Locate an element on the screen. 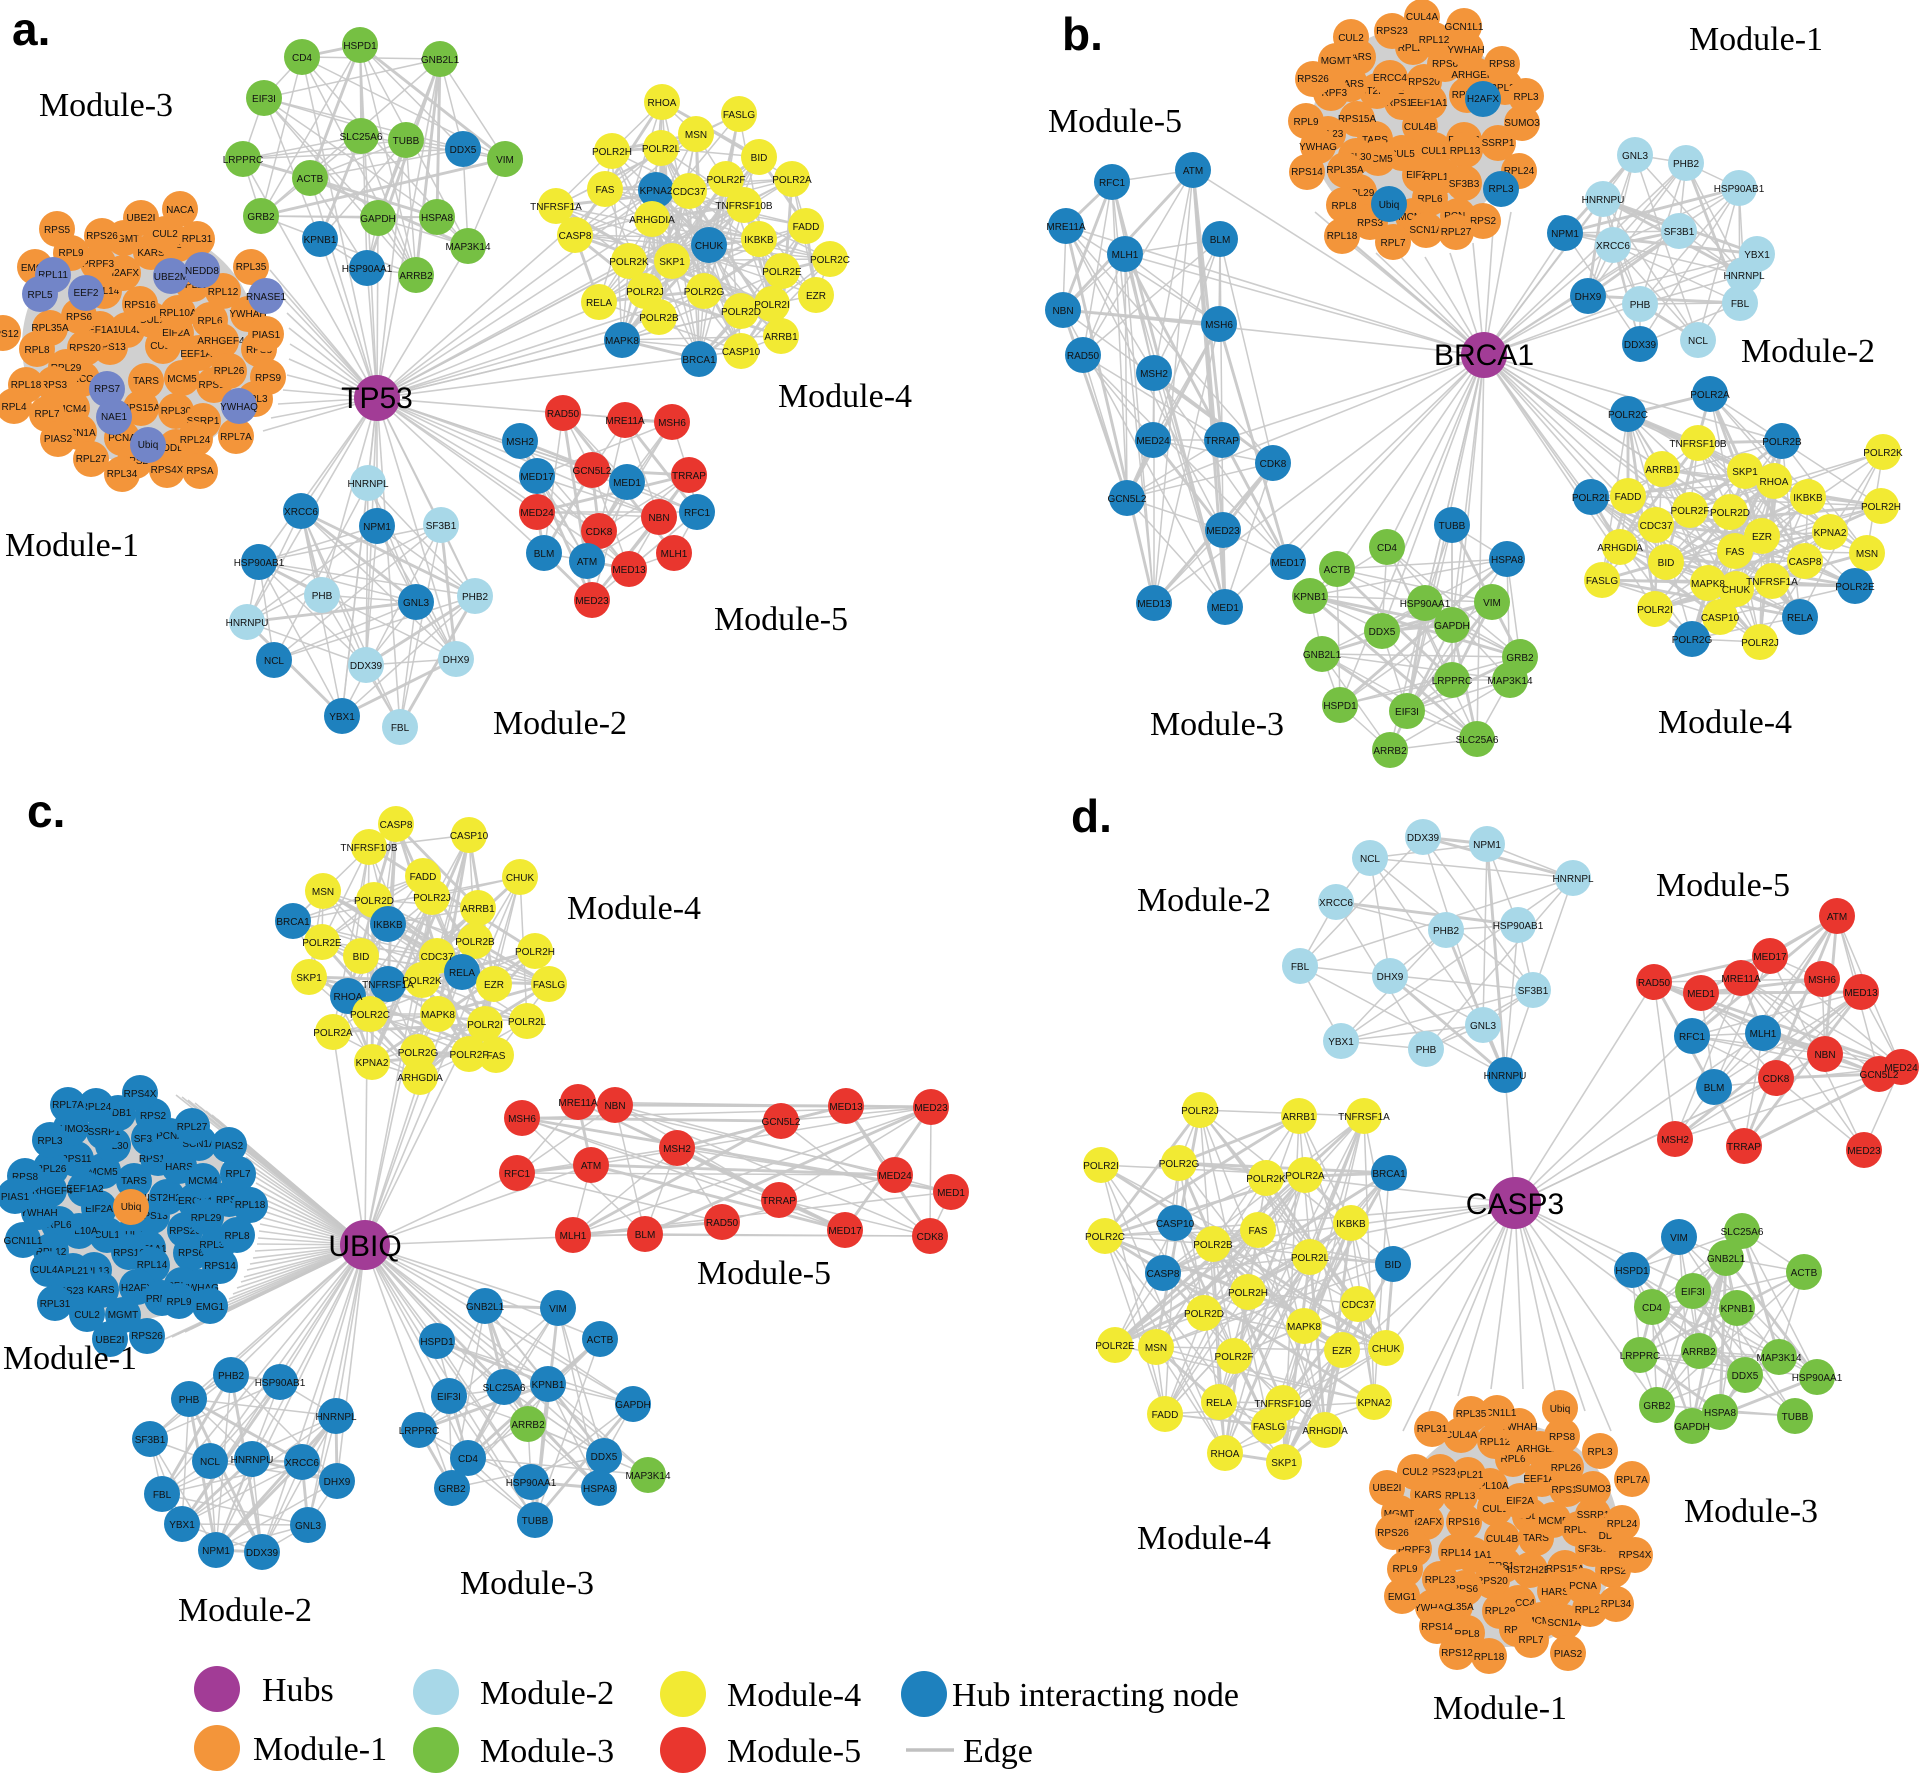  svg-text: HSP90AA1 is located at coordinates (1425, 604).